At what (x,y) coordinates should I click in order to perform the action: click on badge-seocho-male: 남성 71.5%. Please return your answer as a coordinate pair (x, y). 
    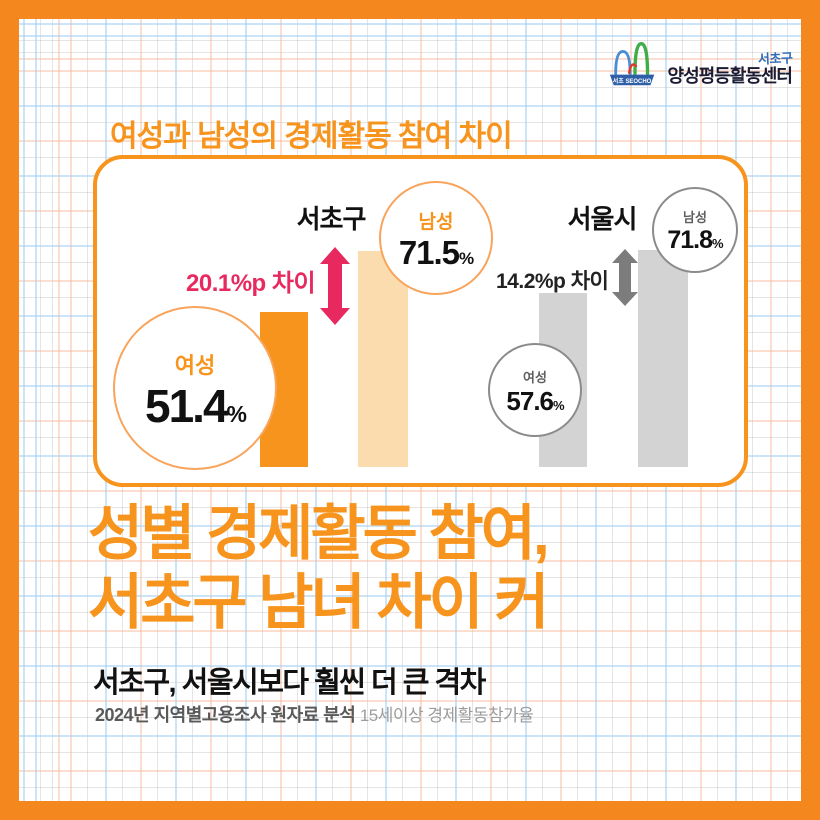
    Looking at the image, I should click on (436, 238).